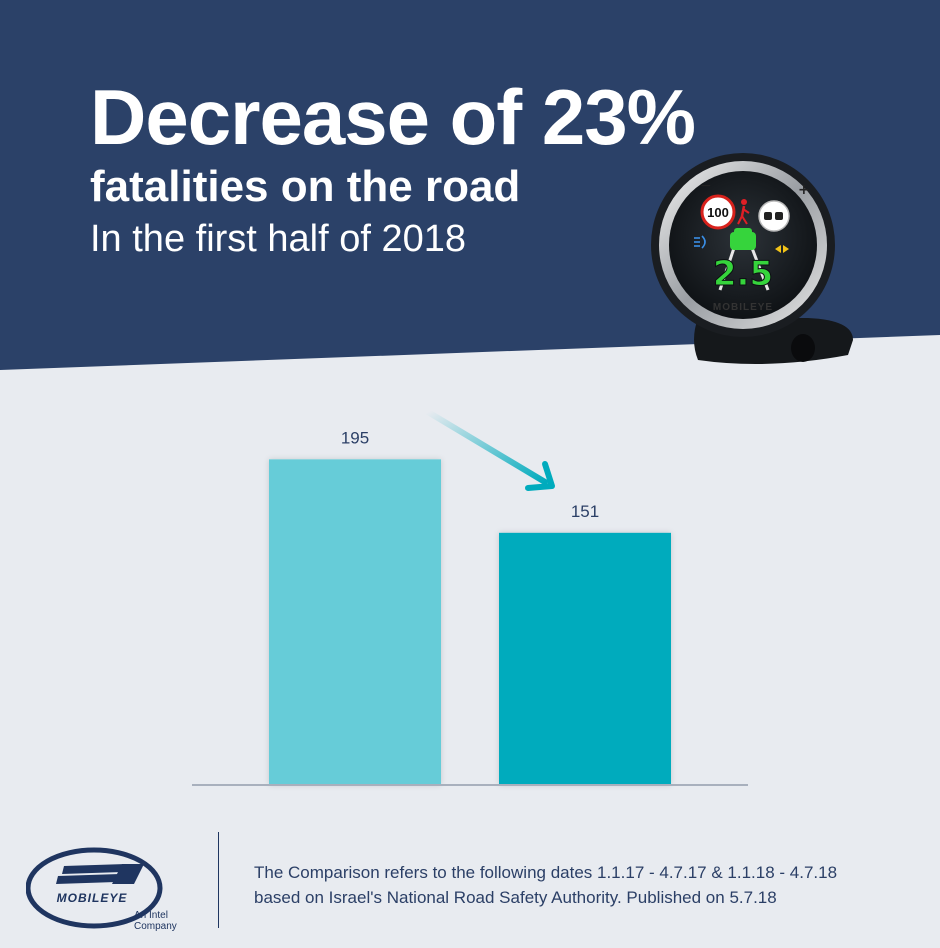  What do you see at coordinates (151, 915) in the screenshot?
I see `logo-tagline-line1: An Intel` at bounding box center [151, 915].